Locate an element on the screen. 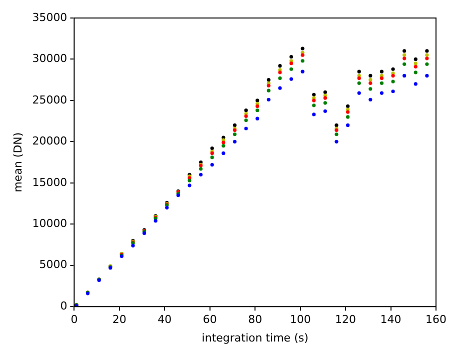  x-tick-label: 20 is located at coordinates (119, 319).